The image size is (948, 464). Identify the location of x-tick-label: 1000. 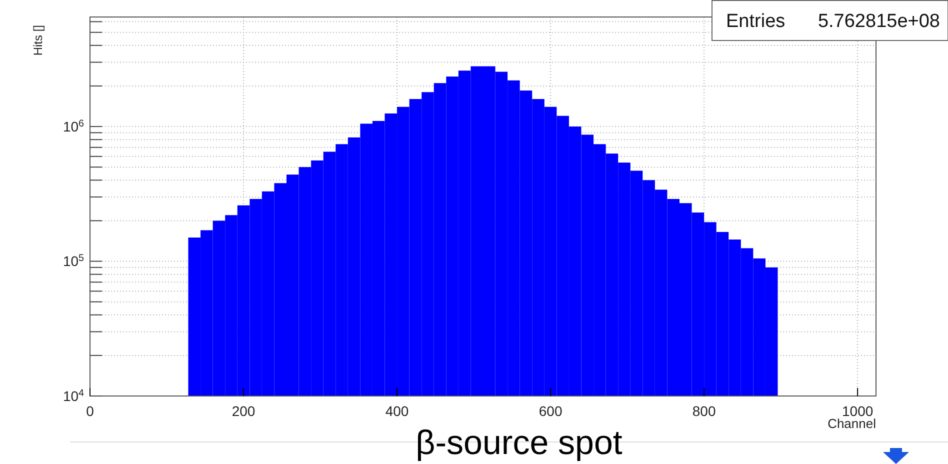
(858, 410).